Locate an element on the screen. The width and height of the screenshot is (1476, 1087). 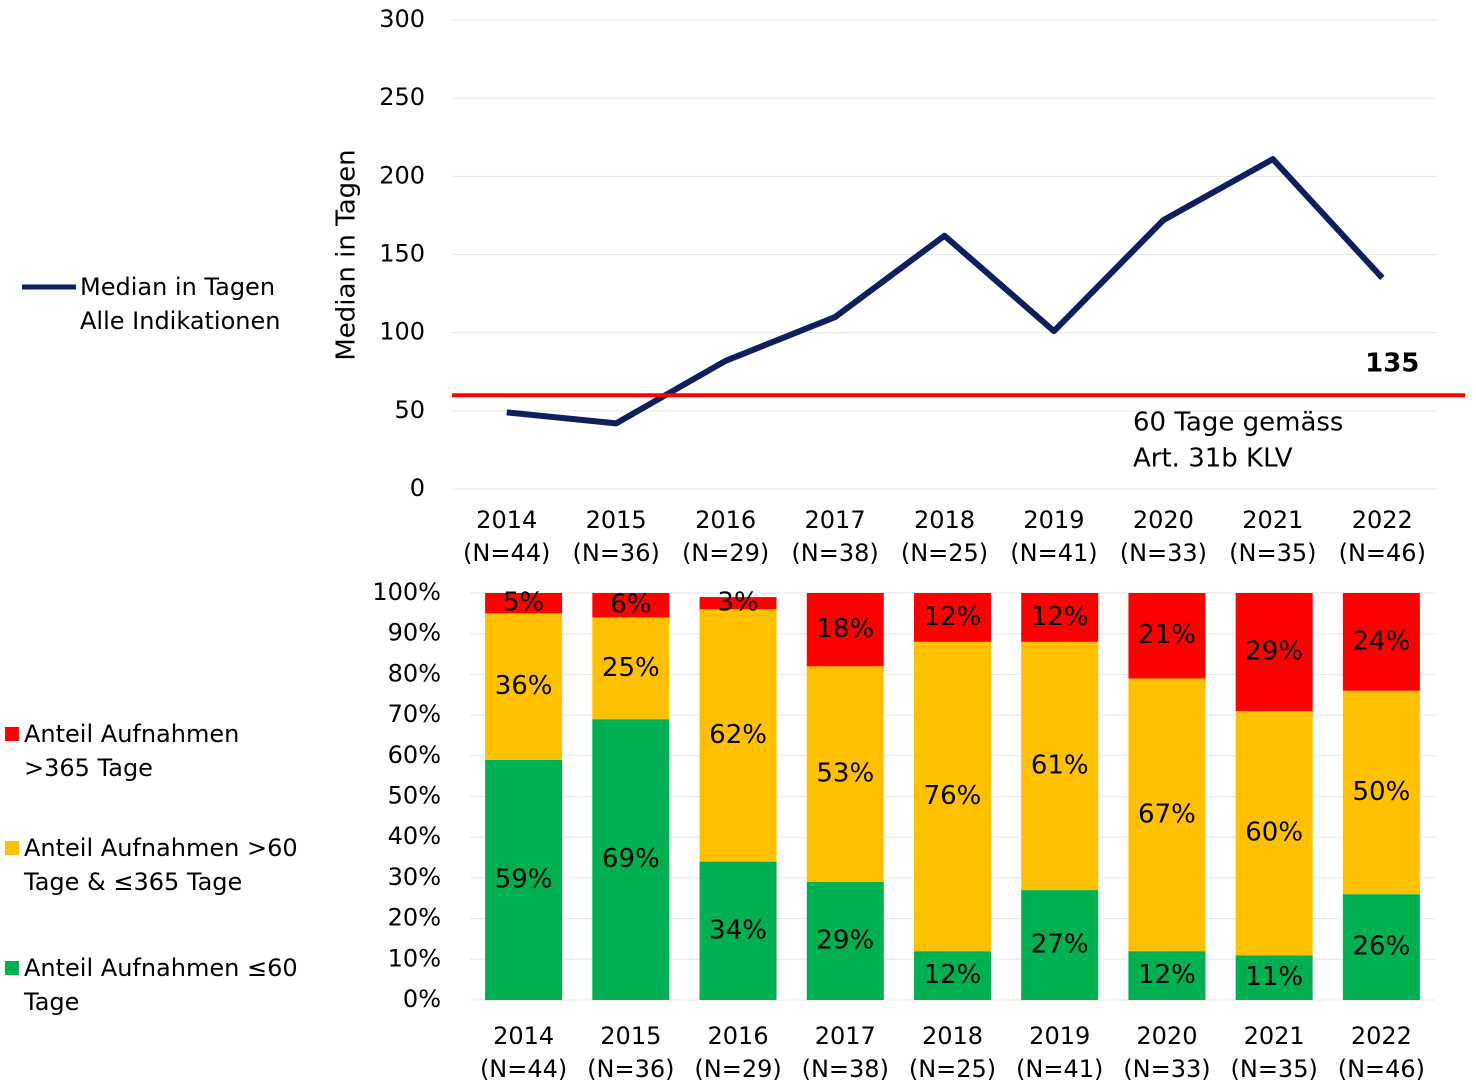
data-label: 67% is located at coordinates (1167, 814).